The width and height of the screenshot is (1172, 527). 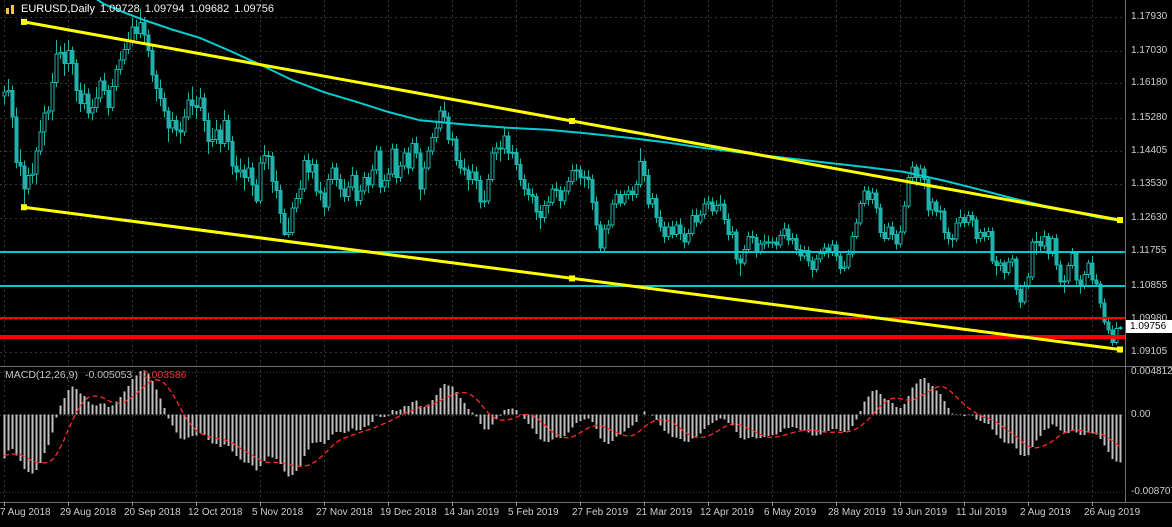 I want to click on time-axis-label: 27 Feb 2019, so click(x=600, y=512).